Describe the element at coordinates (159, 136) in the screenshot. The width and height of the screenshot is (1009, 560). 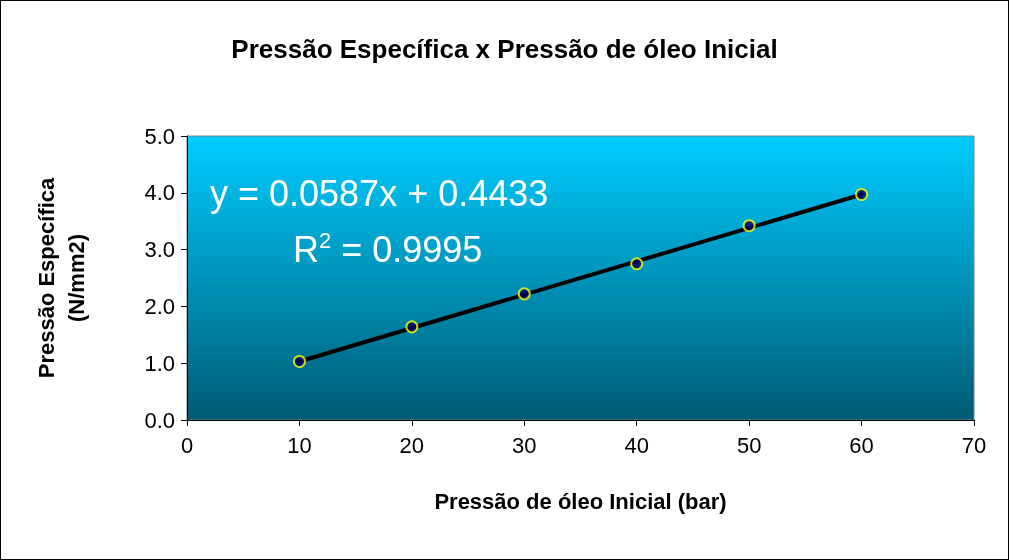
I see `y-tick-label: 5.0` at that location.